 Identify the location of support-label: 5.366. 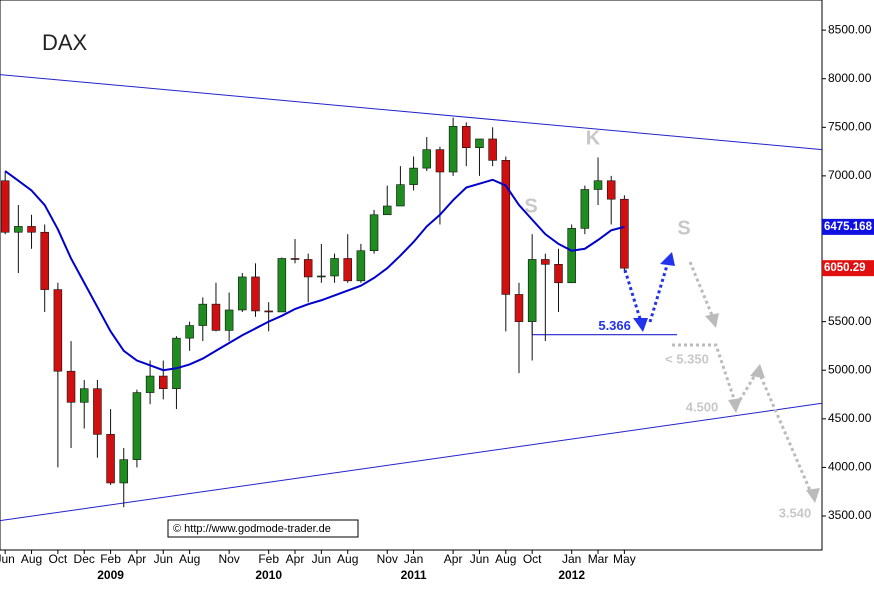
(614, 325).